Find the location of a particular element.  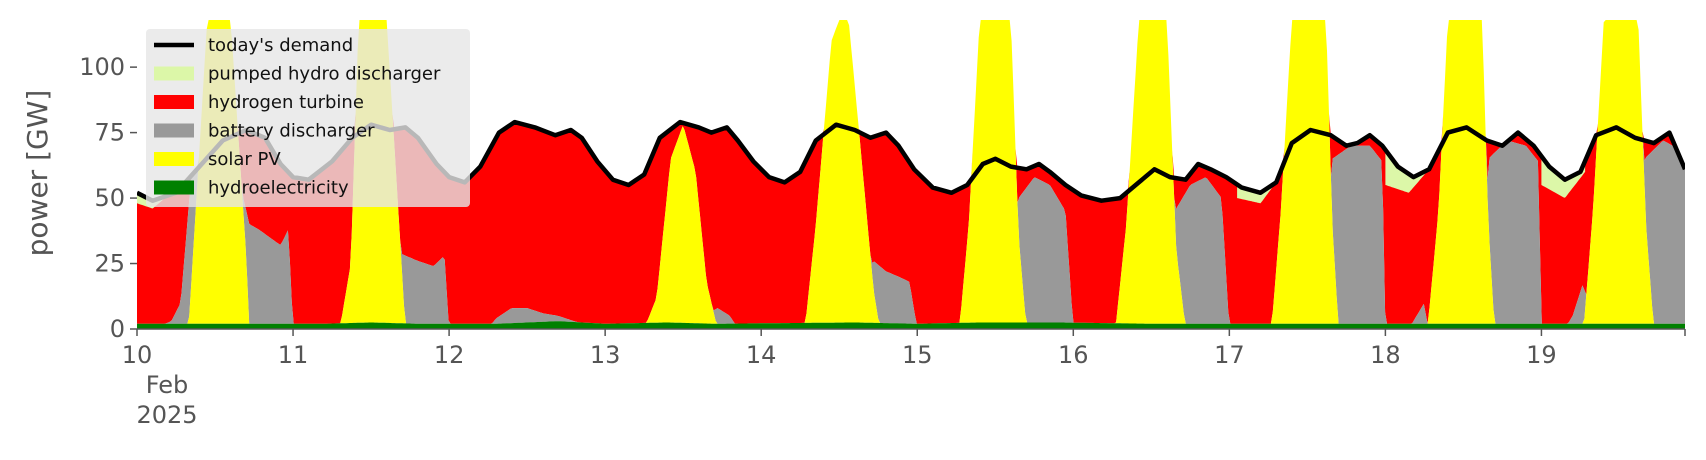

legend-label: battery discharger is located at coordinates (291, 131).